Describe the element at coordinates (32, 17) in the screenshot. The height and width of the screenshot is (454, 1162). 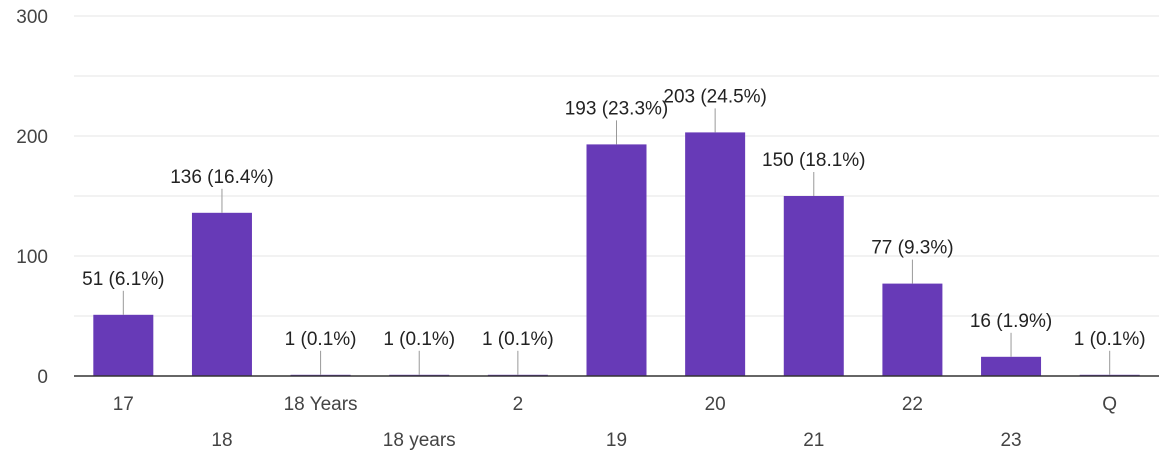
I see `y-tick-label: 300` at that location.